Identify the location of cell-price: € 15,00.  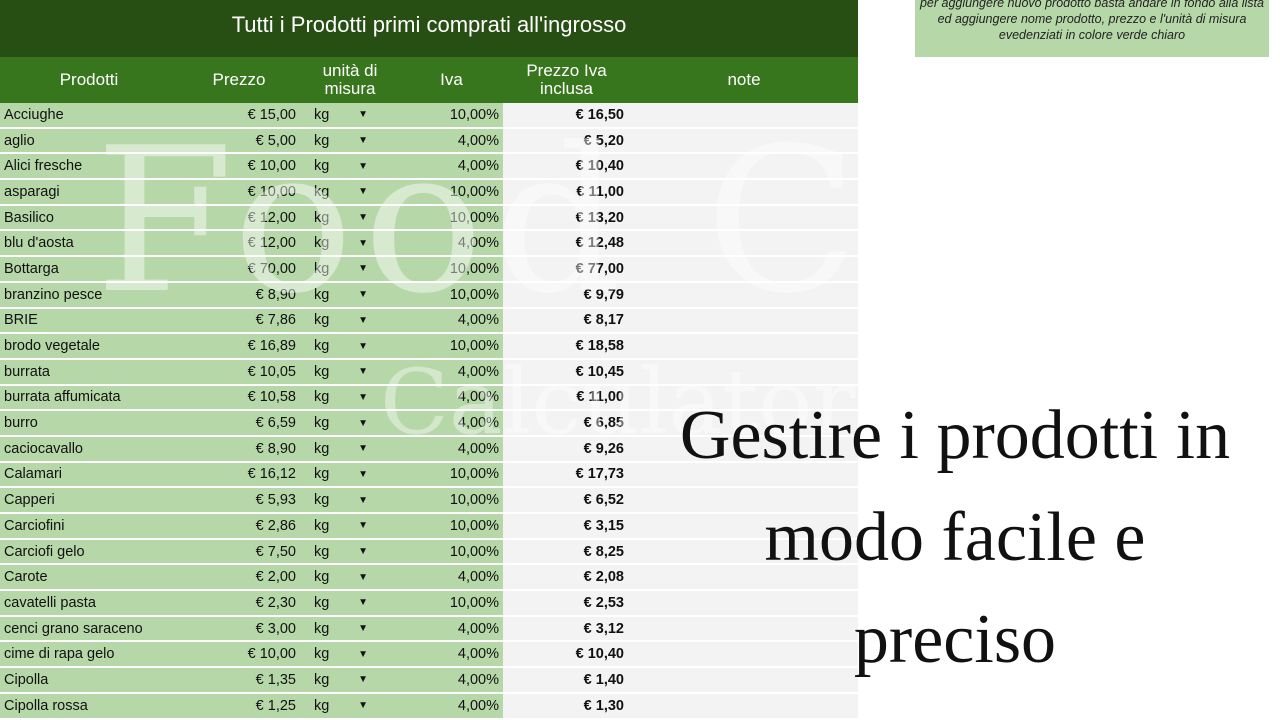
(239, 115).